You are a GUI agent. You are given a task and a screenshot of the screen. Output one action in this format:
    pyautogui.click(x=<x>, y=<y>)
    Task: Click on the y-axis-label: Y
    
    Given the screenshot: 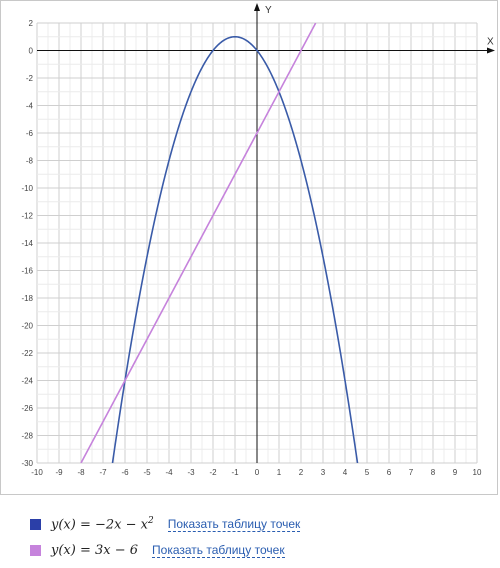 What is the action you would take?
    pyautogui.click(x=268, y=10)
    